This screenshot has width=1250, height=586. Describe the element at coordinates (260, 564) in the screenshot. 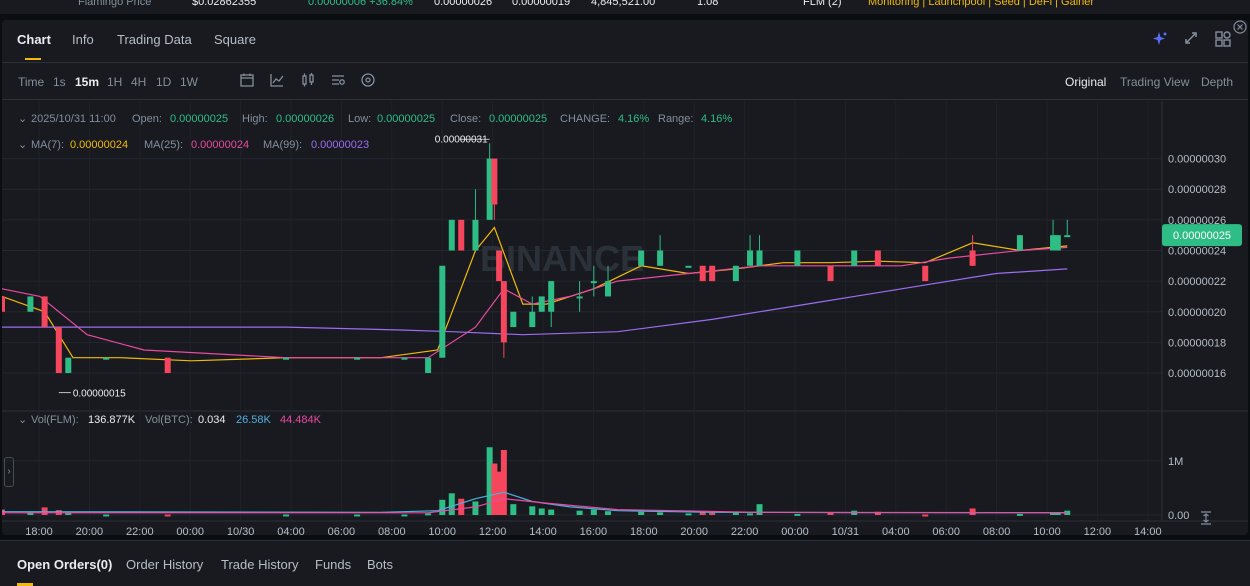

I see `tab-trade-history: Trade History` at that location.